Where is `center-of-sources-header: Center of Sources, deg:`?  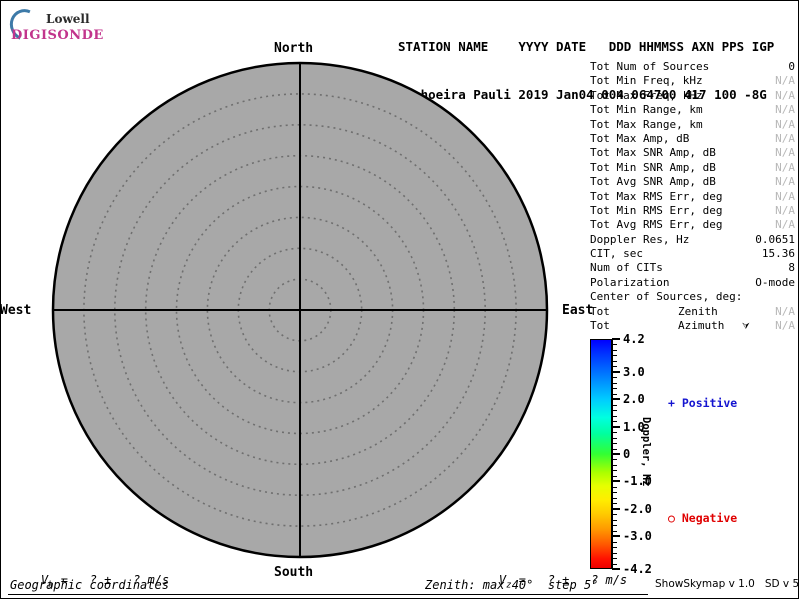 center-of-sources-header: Center of Sources, deg: is located at coordinates (692, 297).